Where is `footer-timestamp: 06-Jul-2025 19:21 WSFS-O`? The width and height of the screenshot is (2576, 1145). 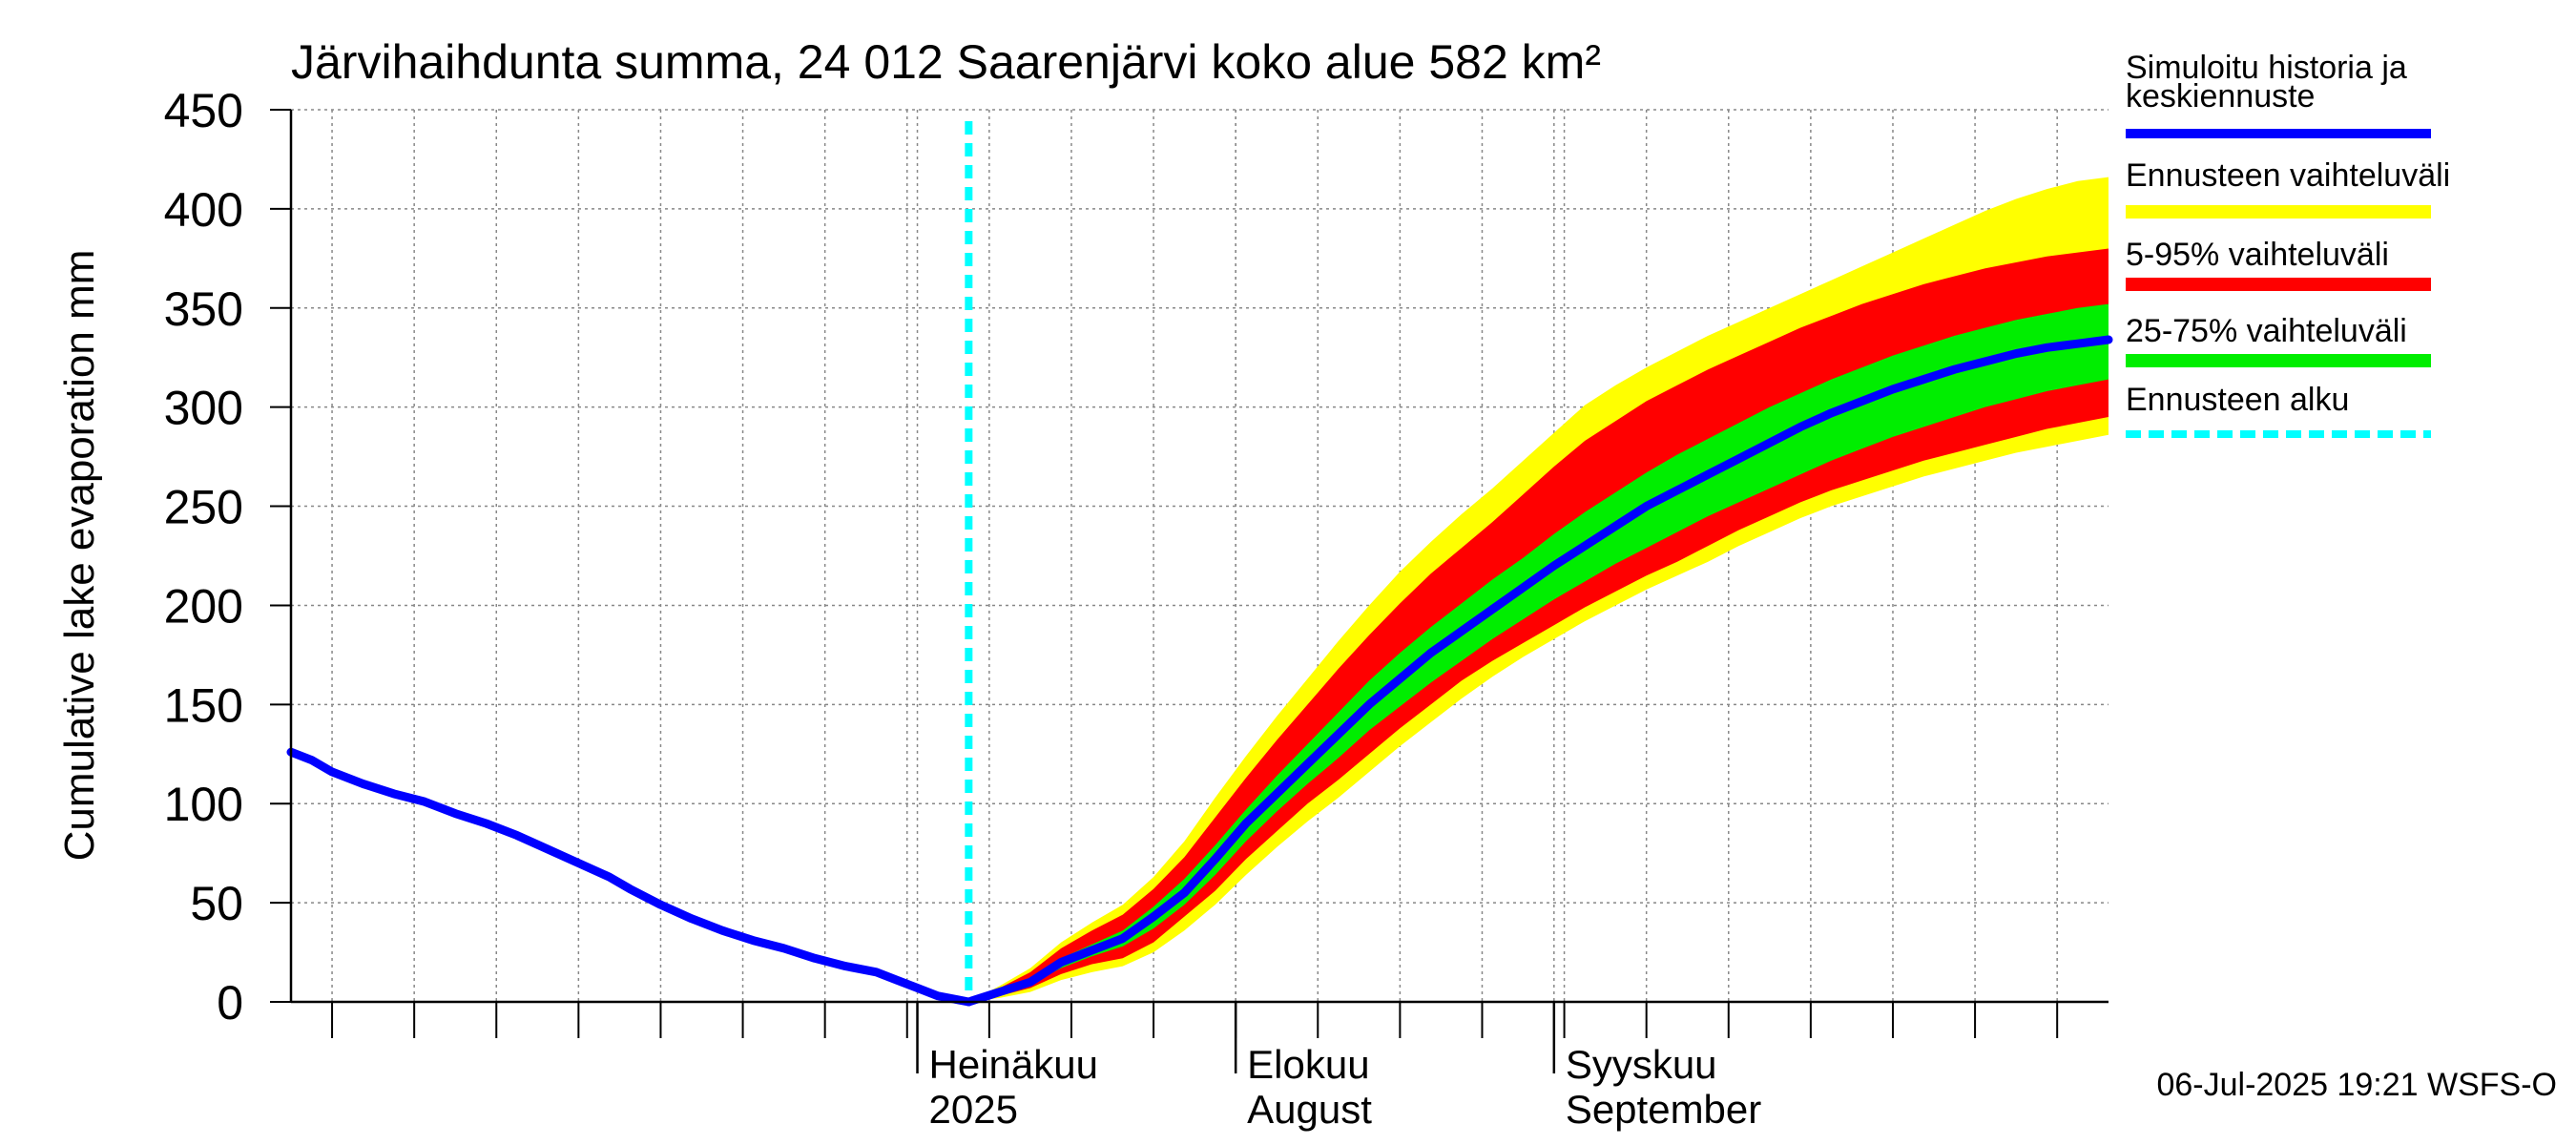 footer-timestamp: 06-Jul-2025 19:21 WSFS-O is located at coordinates (2356, 1085).